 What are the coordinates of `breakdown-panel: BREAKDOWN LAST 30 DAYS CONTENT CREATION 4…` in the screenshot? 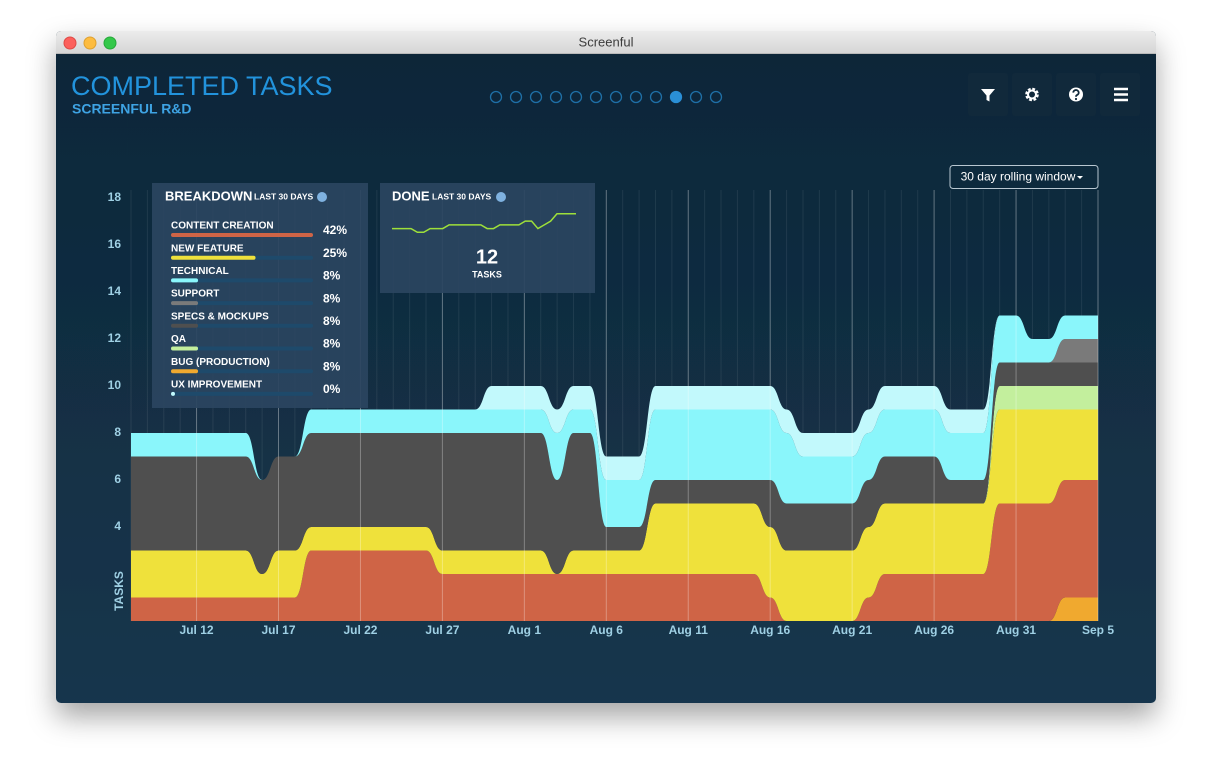 It's located at (260, 295).